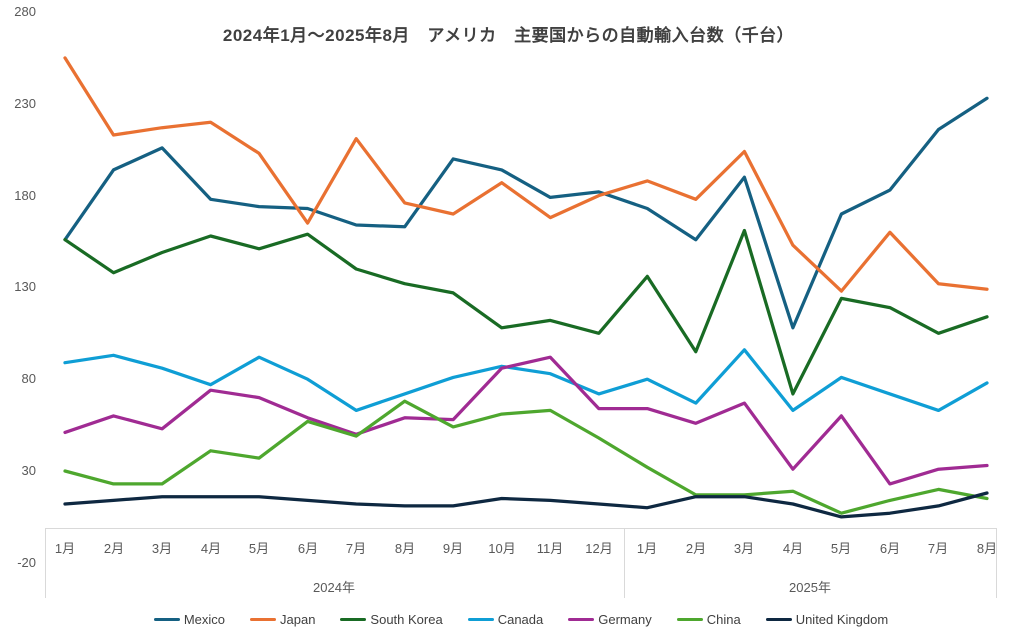 This screenshot has width=1017, height=638. I want to click on y-tick-label-180: 180, so click(25, 195).